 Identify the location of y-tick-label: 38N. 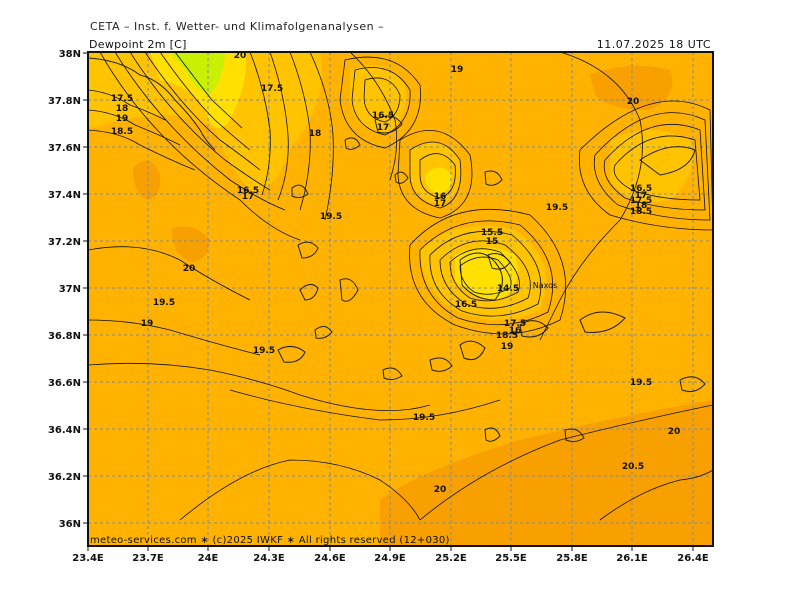
(70, 54).